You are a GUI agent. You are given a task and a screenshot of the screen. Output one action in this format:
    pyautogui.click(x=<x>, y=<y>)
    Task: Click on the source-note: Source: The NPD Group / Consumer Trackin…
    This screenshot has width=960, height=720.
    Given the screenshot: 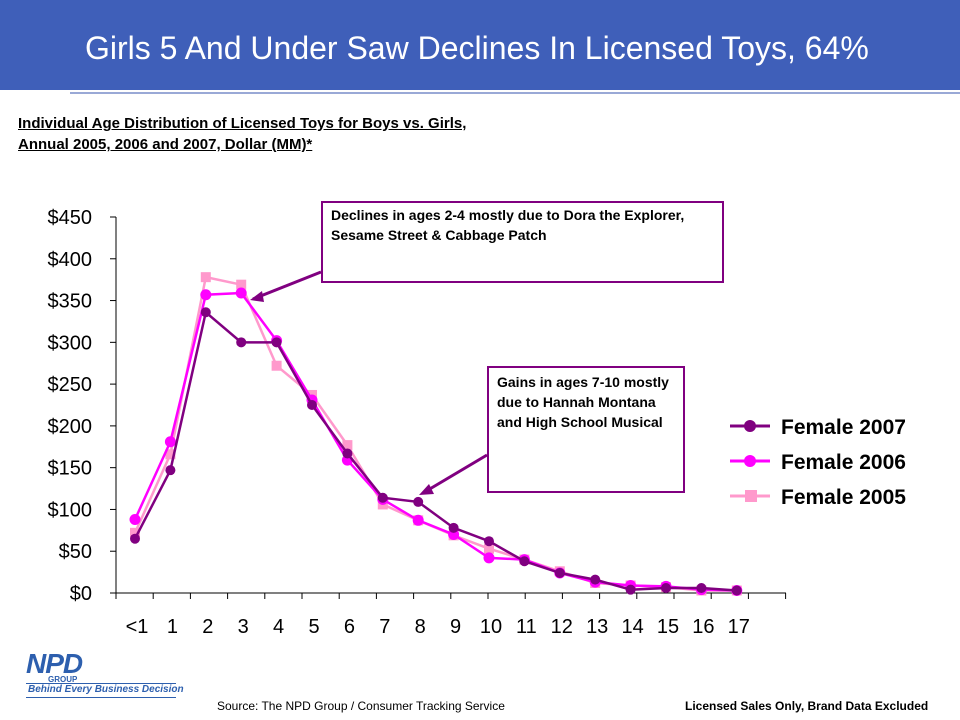 What is the action you would take?
    pyautogui.click(x=361, y=706)
    